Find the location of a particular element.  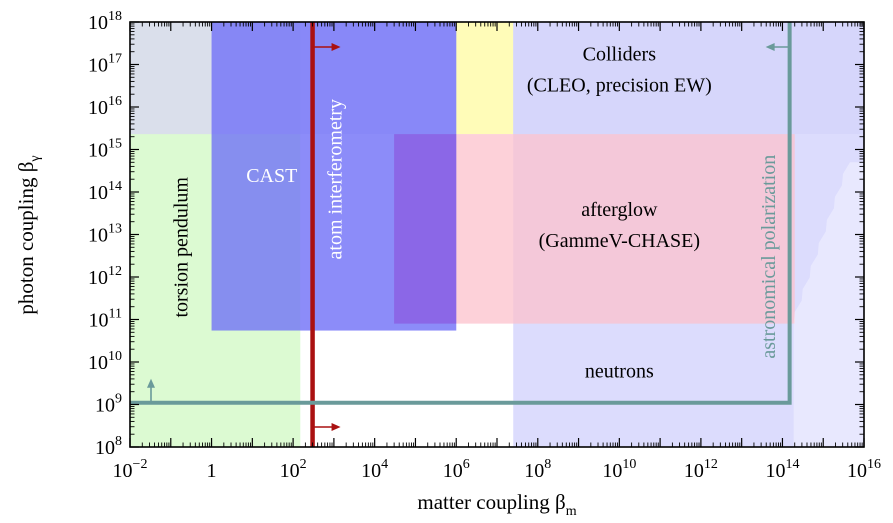

x-tick-label: 10¹⁶ is located at coordinates (864, 469).